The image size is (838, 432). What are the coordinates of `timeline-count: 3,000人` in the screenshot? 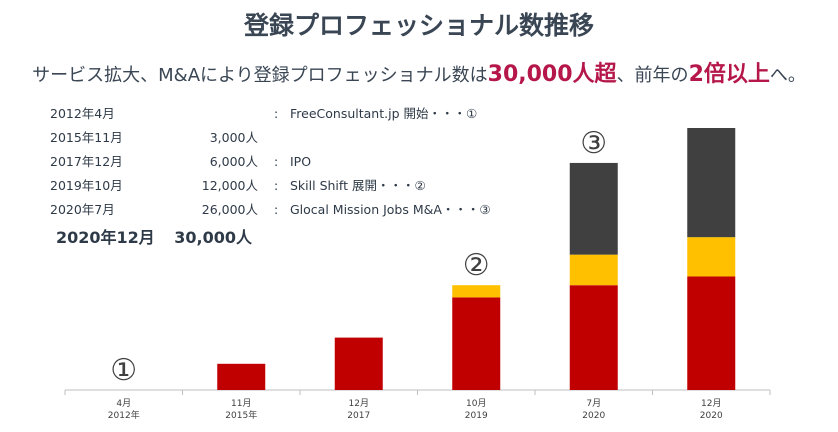 It's located at (233, 137).